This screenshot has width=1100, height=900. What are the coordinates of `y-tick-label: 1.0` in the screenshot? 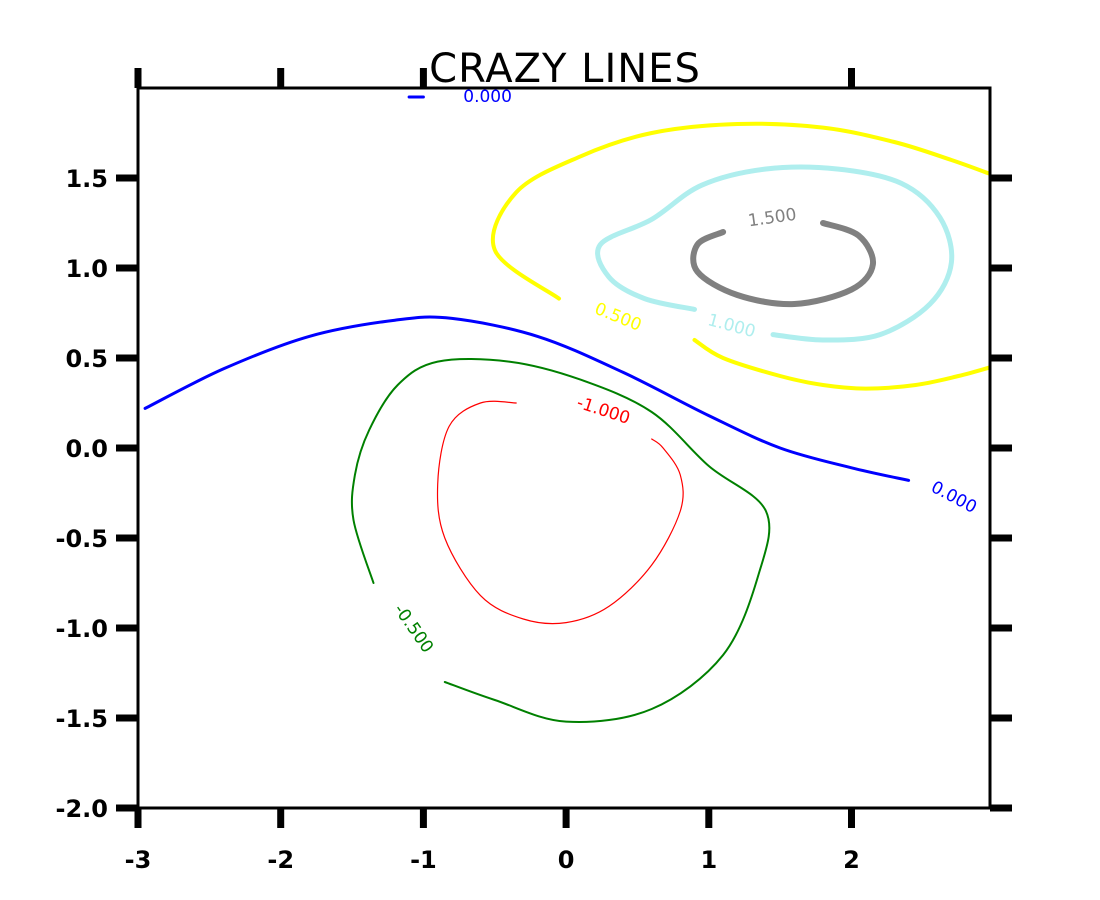 It's located at (86, 269).